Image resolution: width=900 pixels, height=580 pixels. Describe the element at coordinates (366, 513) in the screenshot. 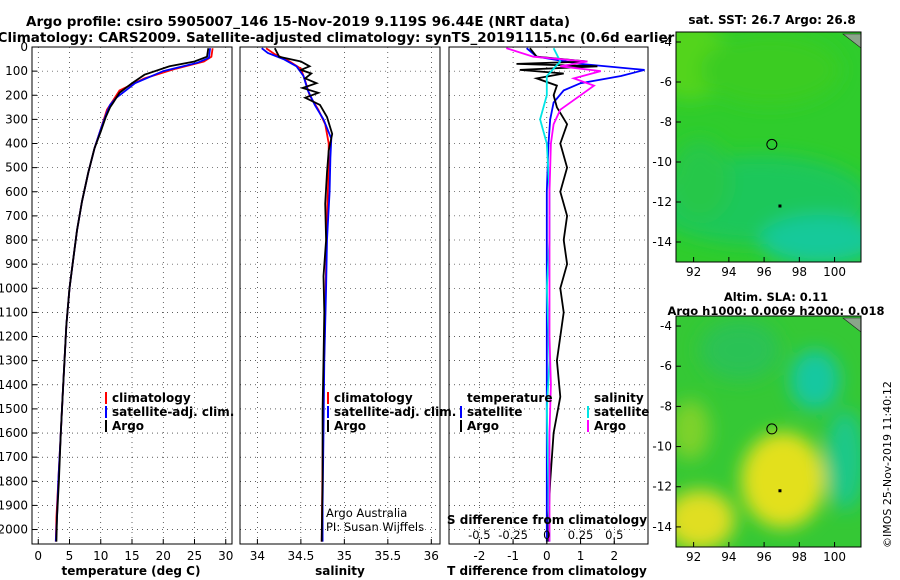

I see `credit-argo-australia: Argo Australia` at that location.